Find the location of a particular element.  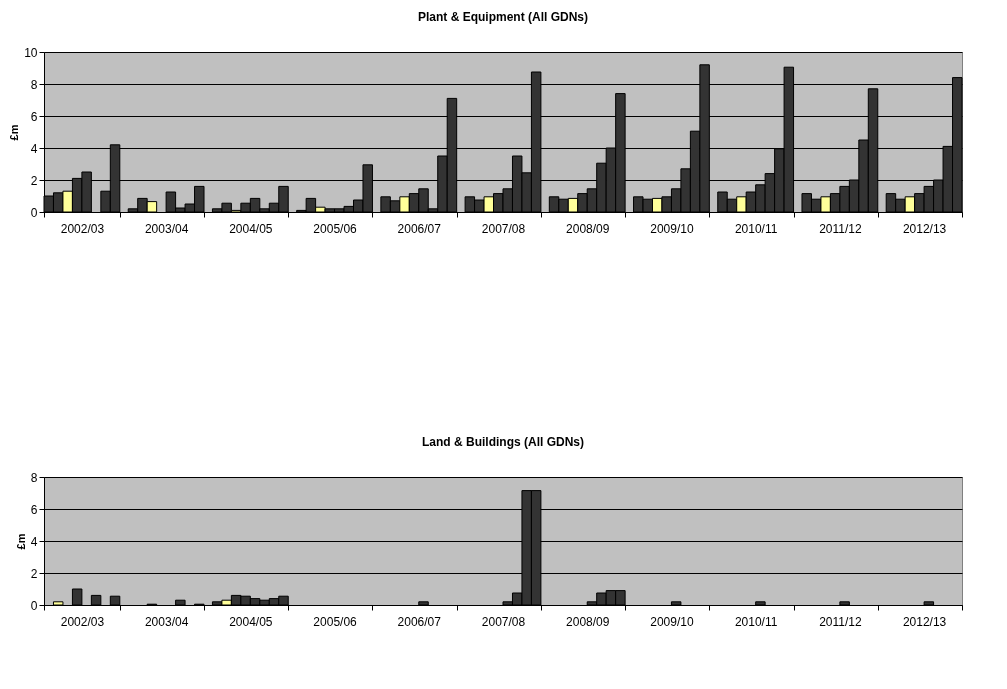

chart-title: Land & Buildings (All GDNs) is located at coordinates (503, 442).